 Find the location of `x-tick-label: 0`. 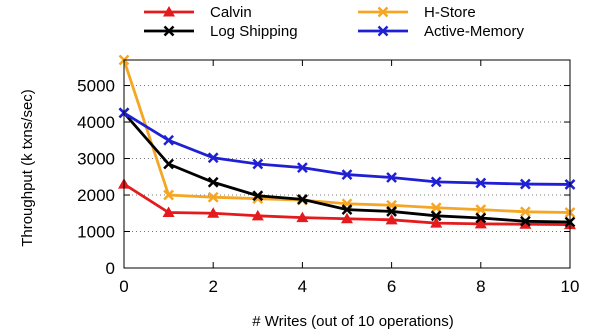

x-tick-label: 0 is located at coordinates (123, 286).